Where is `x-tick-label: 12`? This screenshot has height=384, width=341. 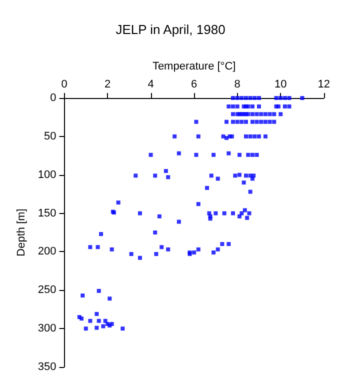
x-tick-label: 12 is located at coordinates (324, 84).